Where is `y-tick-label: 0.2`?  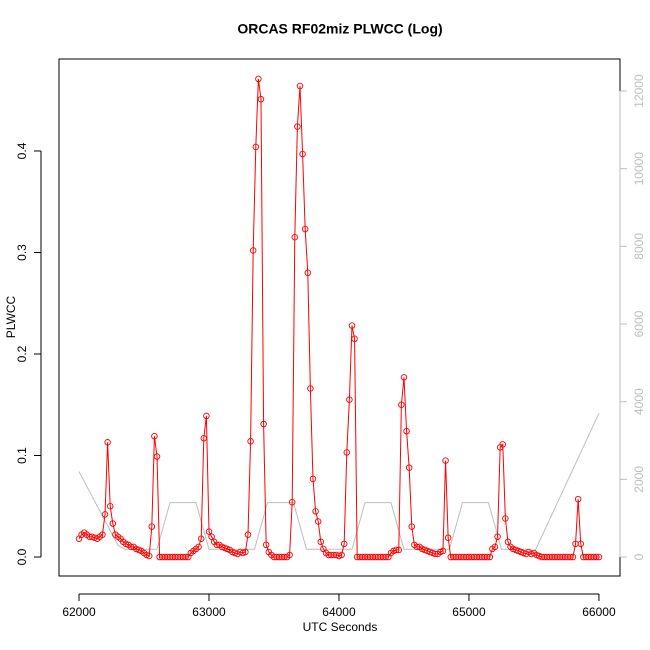 y-tick-label: 0.2 is located at coordinates (22, 353).